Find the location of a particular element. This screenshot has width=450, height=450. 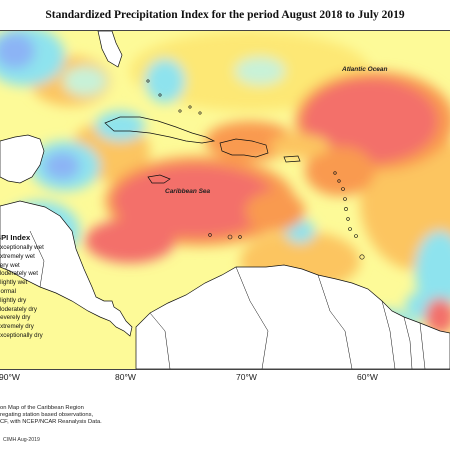

legend-item-extremely-dry: Extremely dry is located at coordinates (17, 327).